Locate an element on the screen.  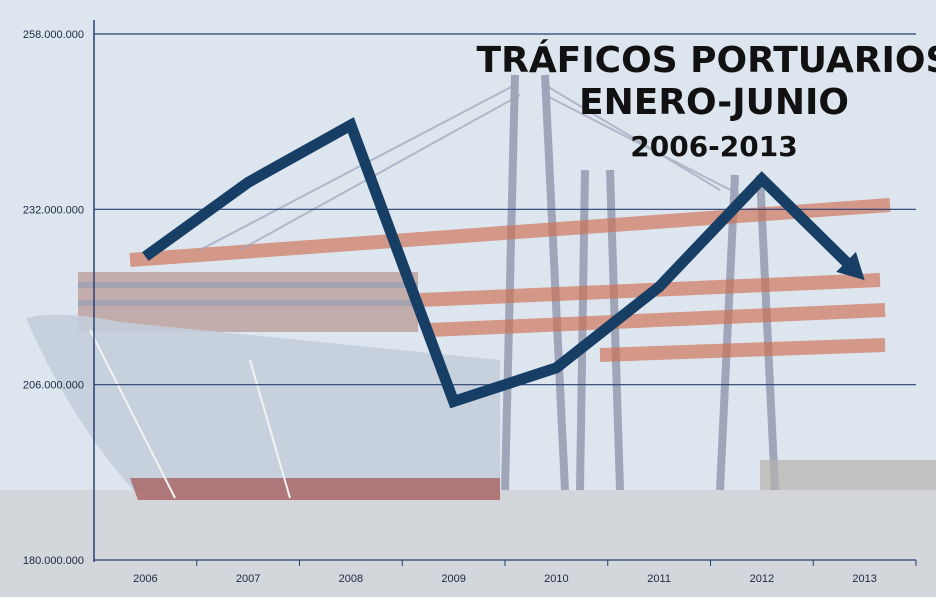
y-tick-label: 206.000.000 is located at coordinates (53, 386).